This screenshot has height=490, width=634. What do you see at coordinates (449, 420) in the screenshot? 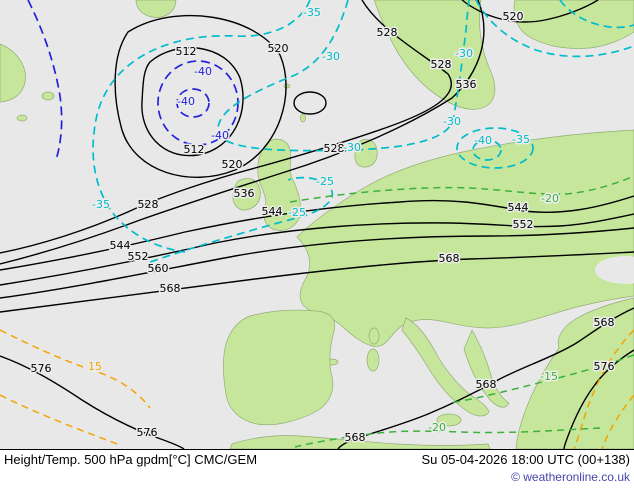
I see `land-sicily` at bounding box center [449, 420].